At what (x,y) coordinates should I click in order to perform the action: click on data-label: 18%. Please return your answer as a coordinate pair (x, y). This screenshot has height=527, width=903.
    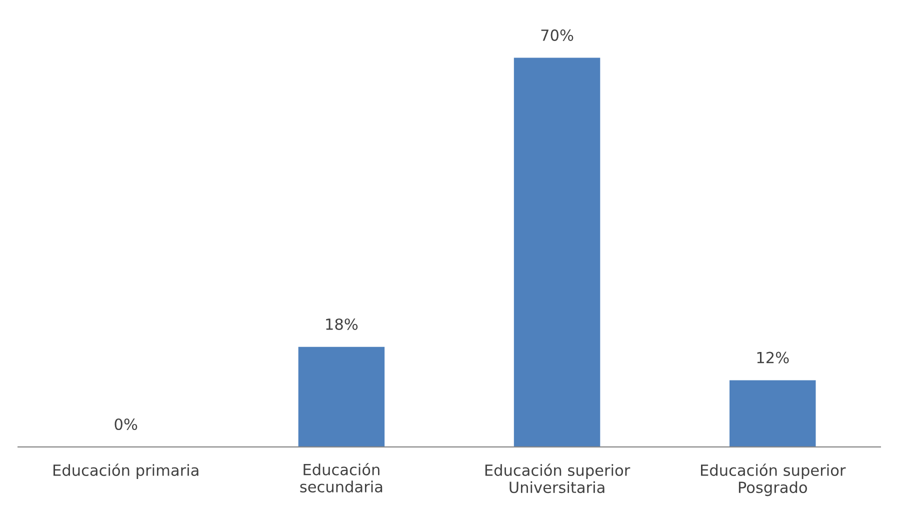
    Looking at the image, I should click on (342, 324).